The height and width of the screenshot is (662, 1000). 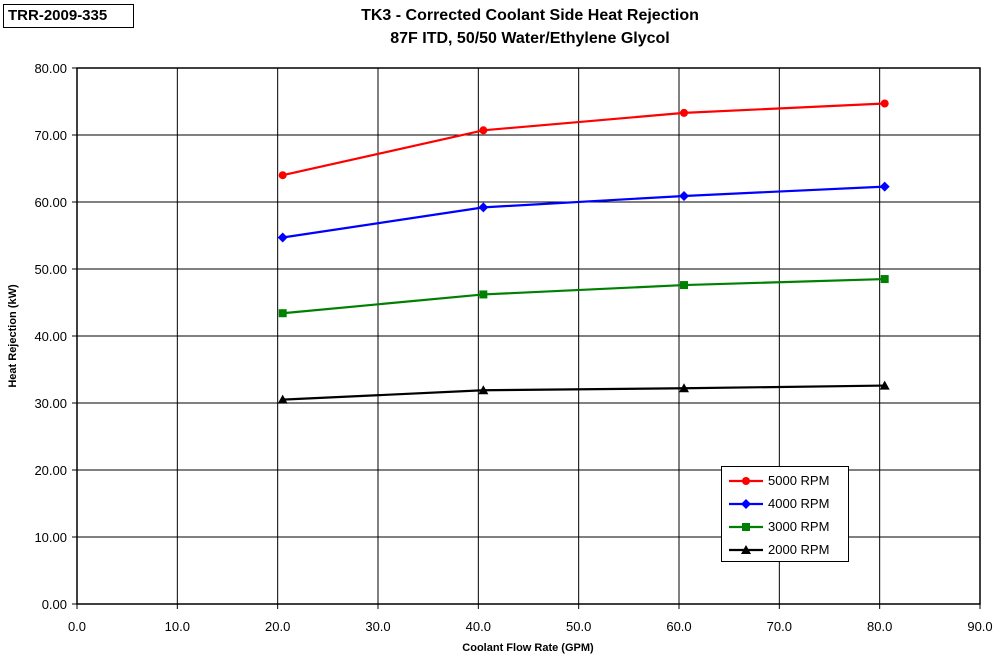 I want to click on series-3000-rpm, so click(x=583, y=296).